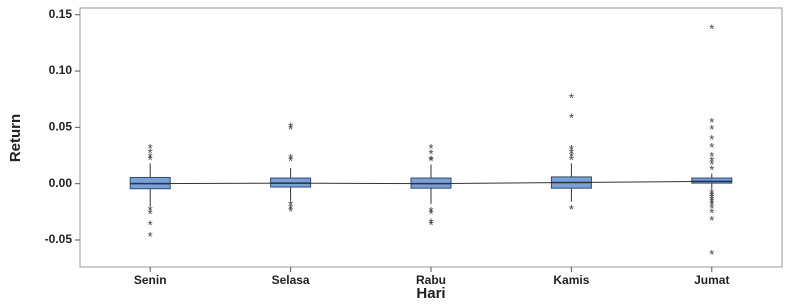 The width and height of the screenshot is (802, 308). Describe the element at coordinates (61, 70) in the screenshot. I see `y-tick-label: 0.10` at that location.